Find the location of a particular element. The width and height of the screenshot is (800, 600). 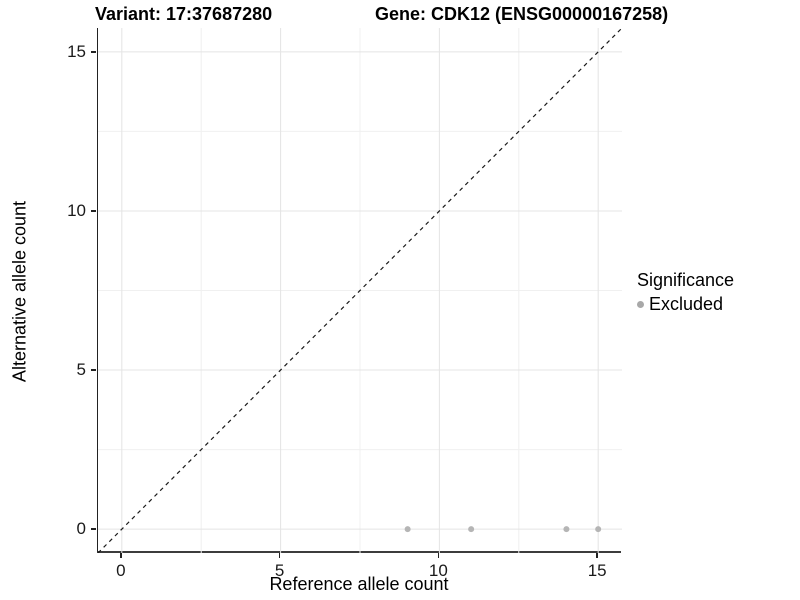

legend-title: Significance is located at coordinates (686, 280).